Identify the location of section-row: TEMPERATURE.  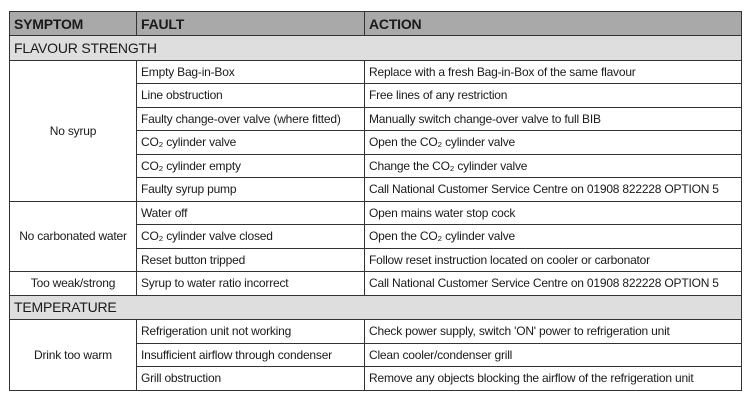
(375, 307).